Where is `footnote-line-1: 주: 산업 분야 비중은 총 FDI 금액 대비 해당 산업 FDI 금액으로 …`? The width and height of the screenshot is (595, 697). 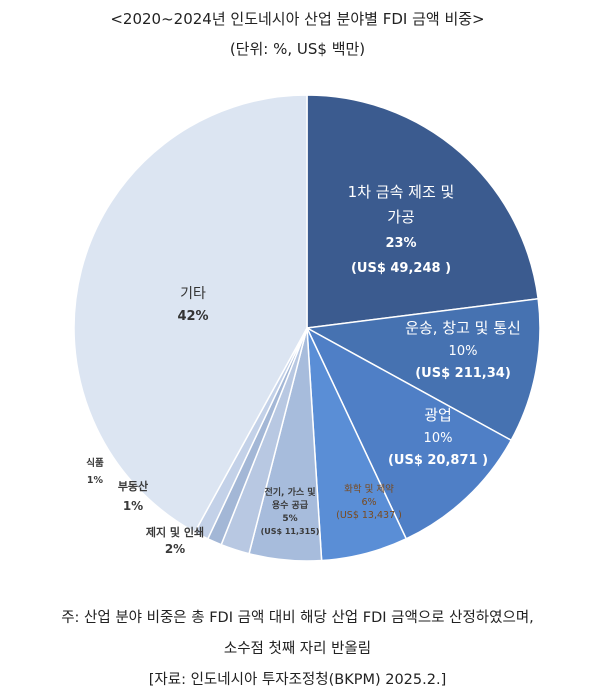
footnote-line-1: 주: 산업 분야 비중은 총 FDI 금액 대비 해당 산업 FDI 금액으로 … is located at coordinates (297, 618).